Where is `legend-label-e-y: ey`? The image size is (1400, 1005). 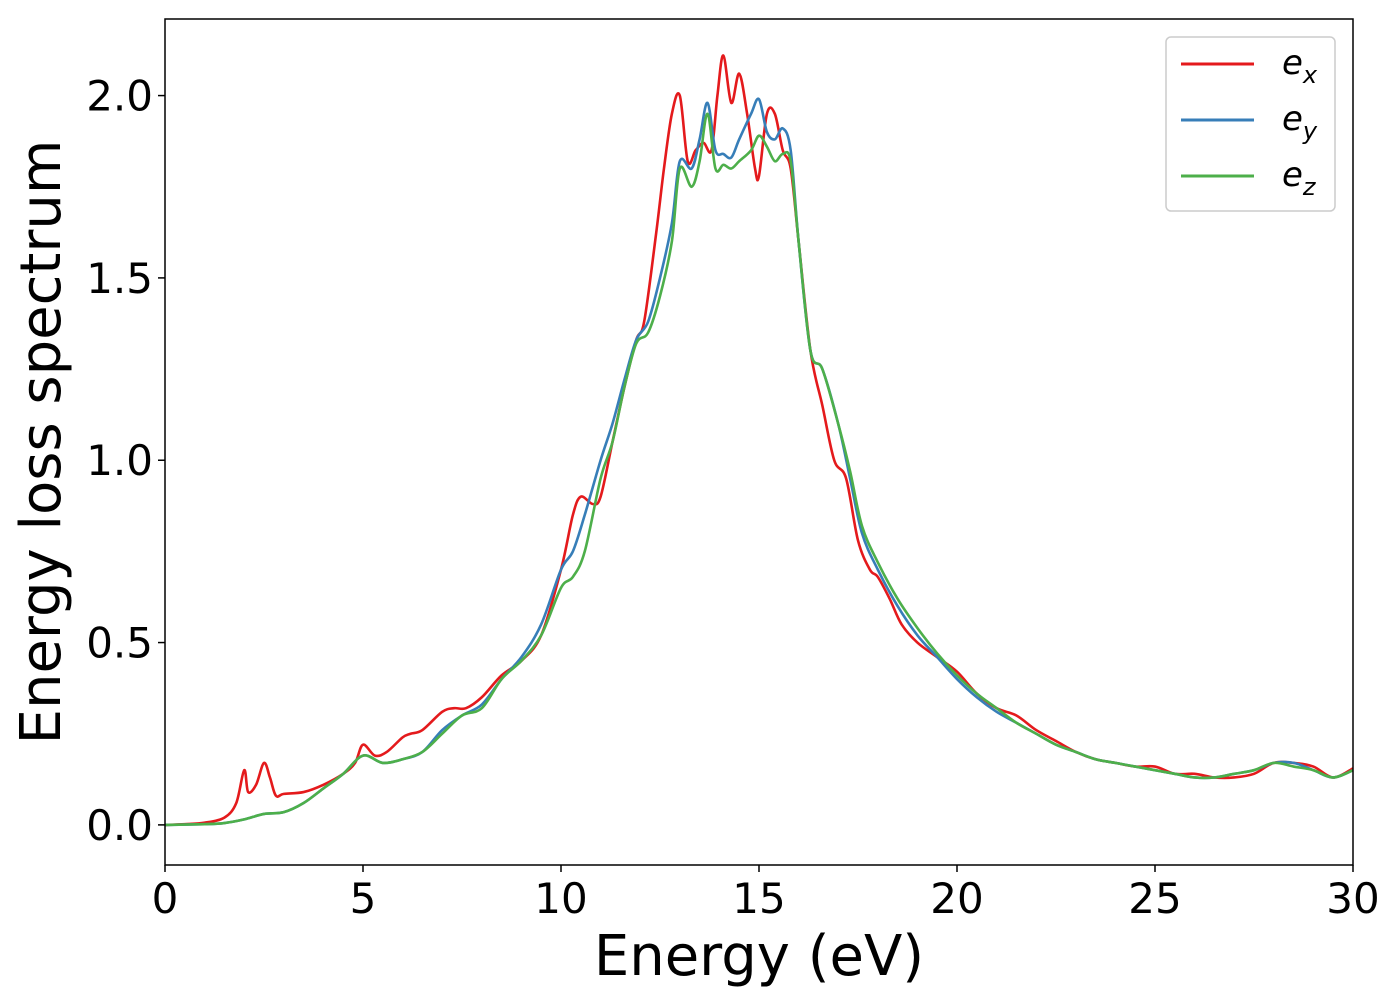 legend-label-e-y: ey is located at coordinates (1300, 122).